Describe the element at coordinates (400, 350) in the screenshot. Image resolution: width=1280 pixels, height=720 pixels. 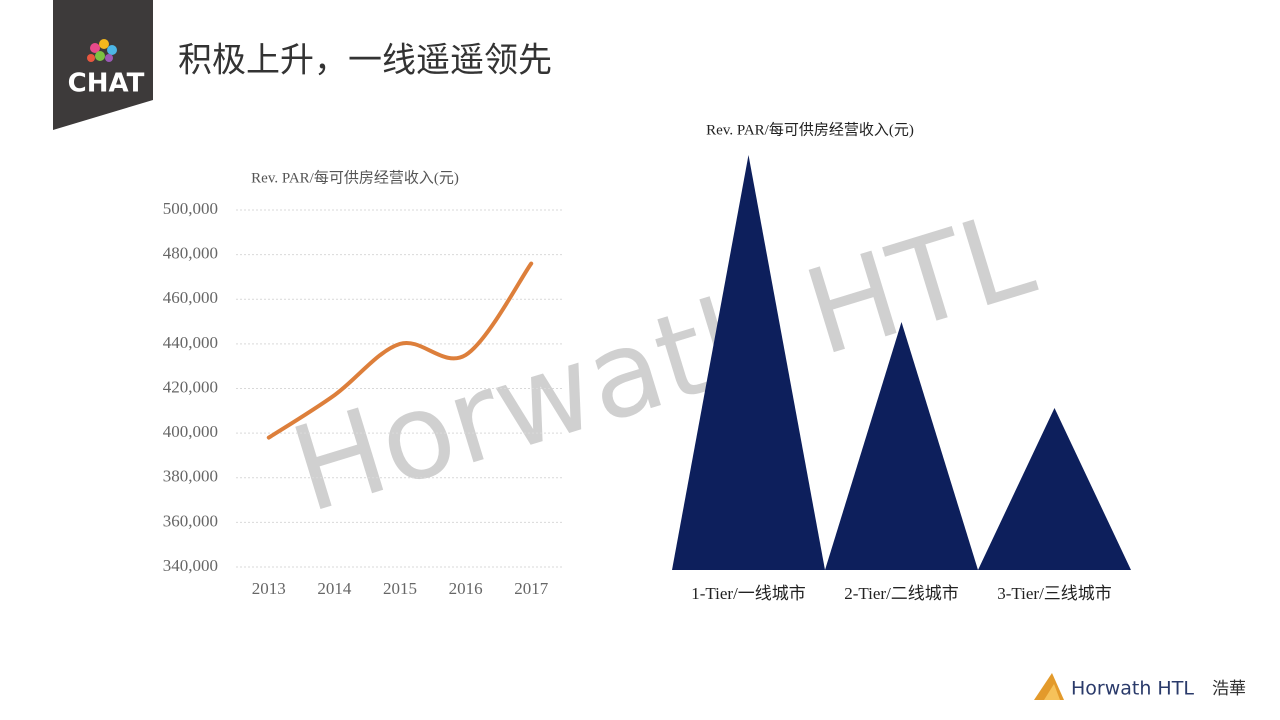
I see `line-series` at that location.